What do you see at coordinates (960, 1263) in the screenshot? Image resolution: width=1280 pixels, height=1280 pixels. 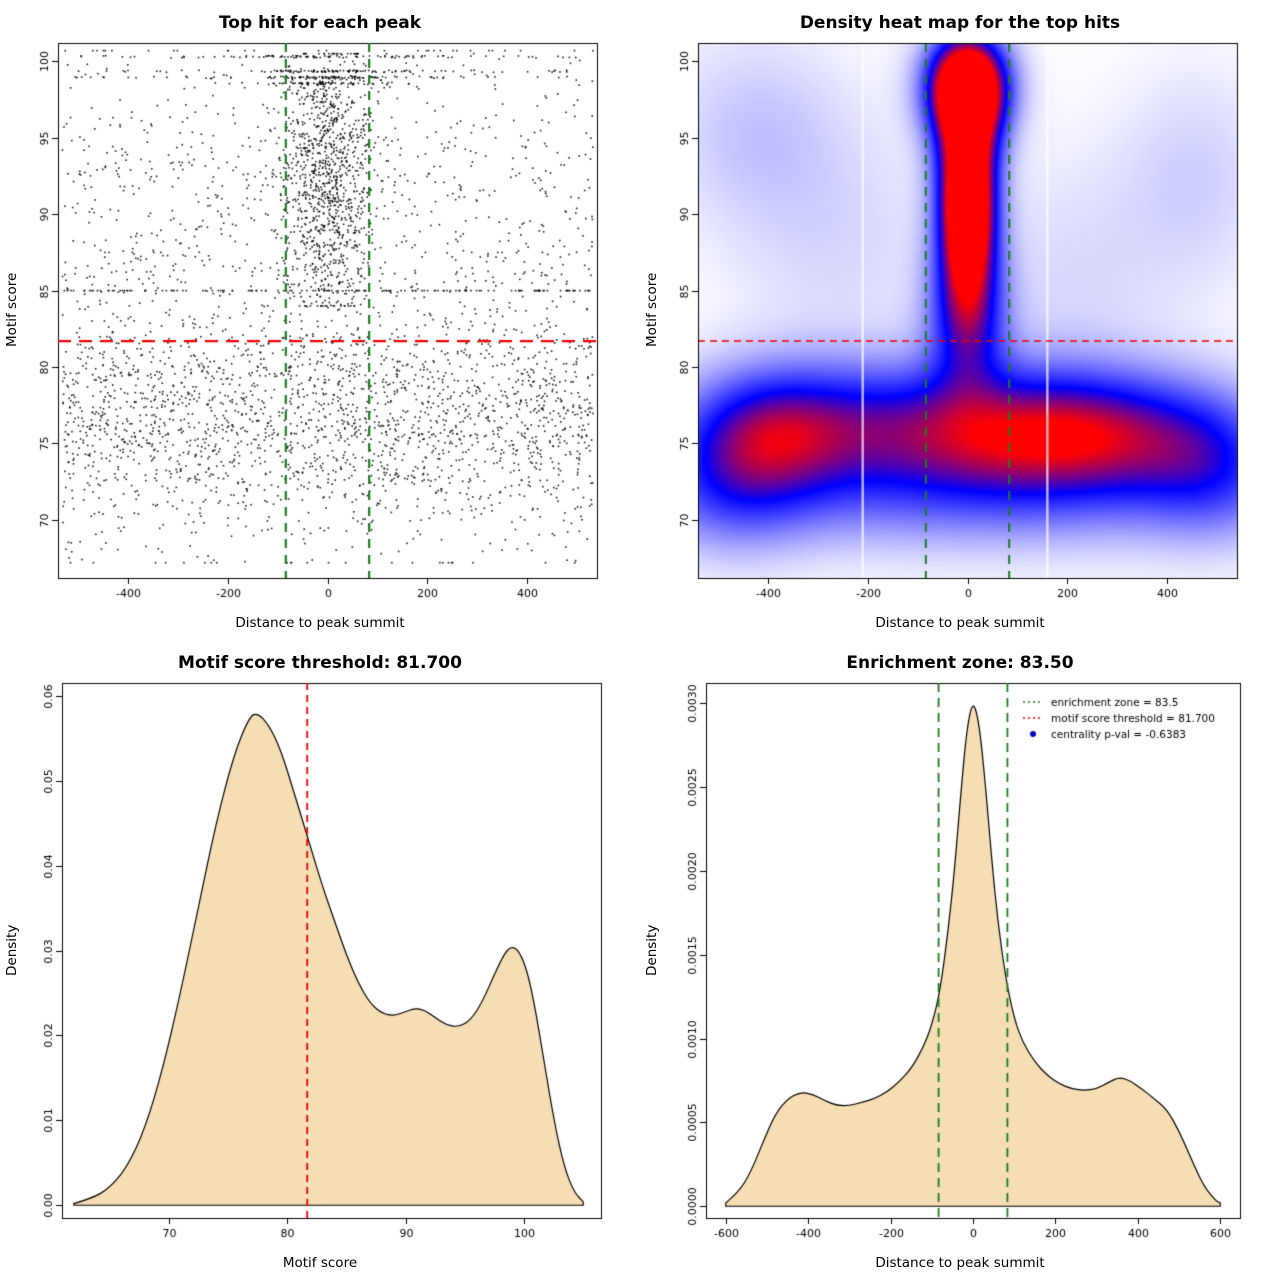 I see `distance-density-xaxis-label: Distance to peak summit` at bounding box center [960, 1263].